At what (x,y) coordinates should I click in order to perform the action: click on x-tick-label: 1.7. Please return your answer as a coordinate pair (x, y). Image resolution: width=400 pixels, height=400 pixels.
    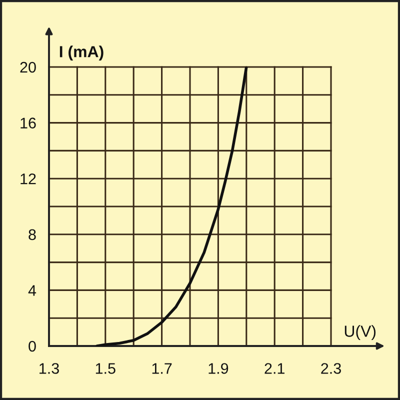
    Looking at the image, I should click on (162, 368).